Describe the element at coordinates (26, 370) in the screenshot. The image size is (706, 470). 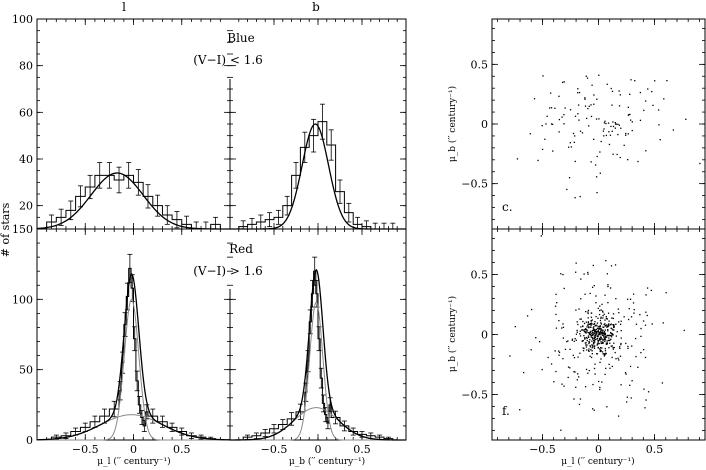
I see `y-tick-label: 50` at that location.